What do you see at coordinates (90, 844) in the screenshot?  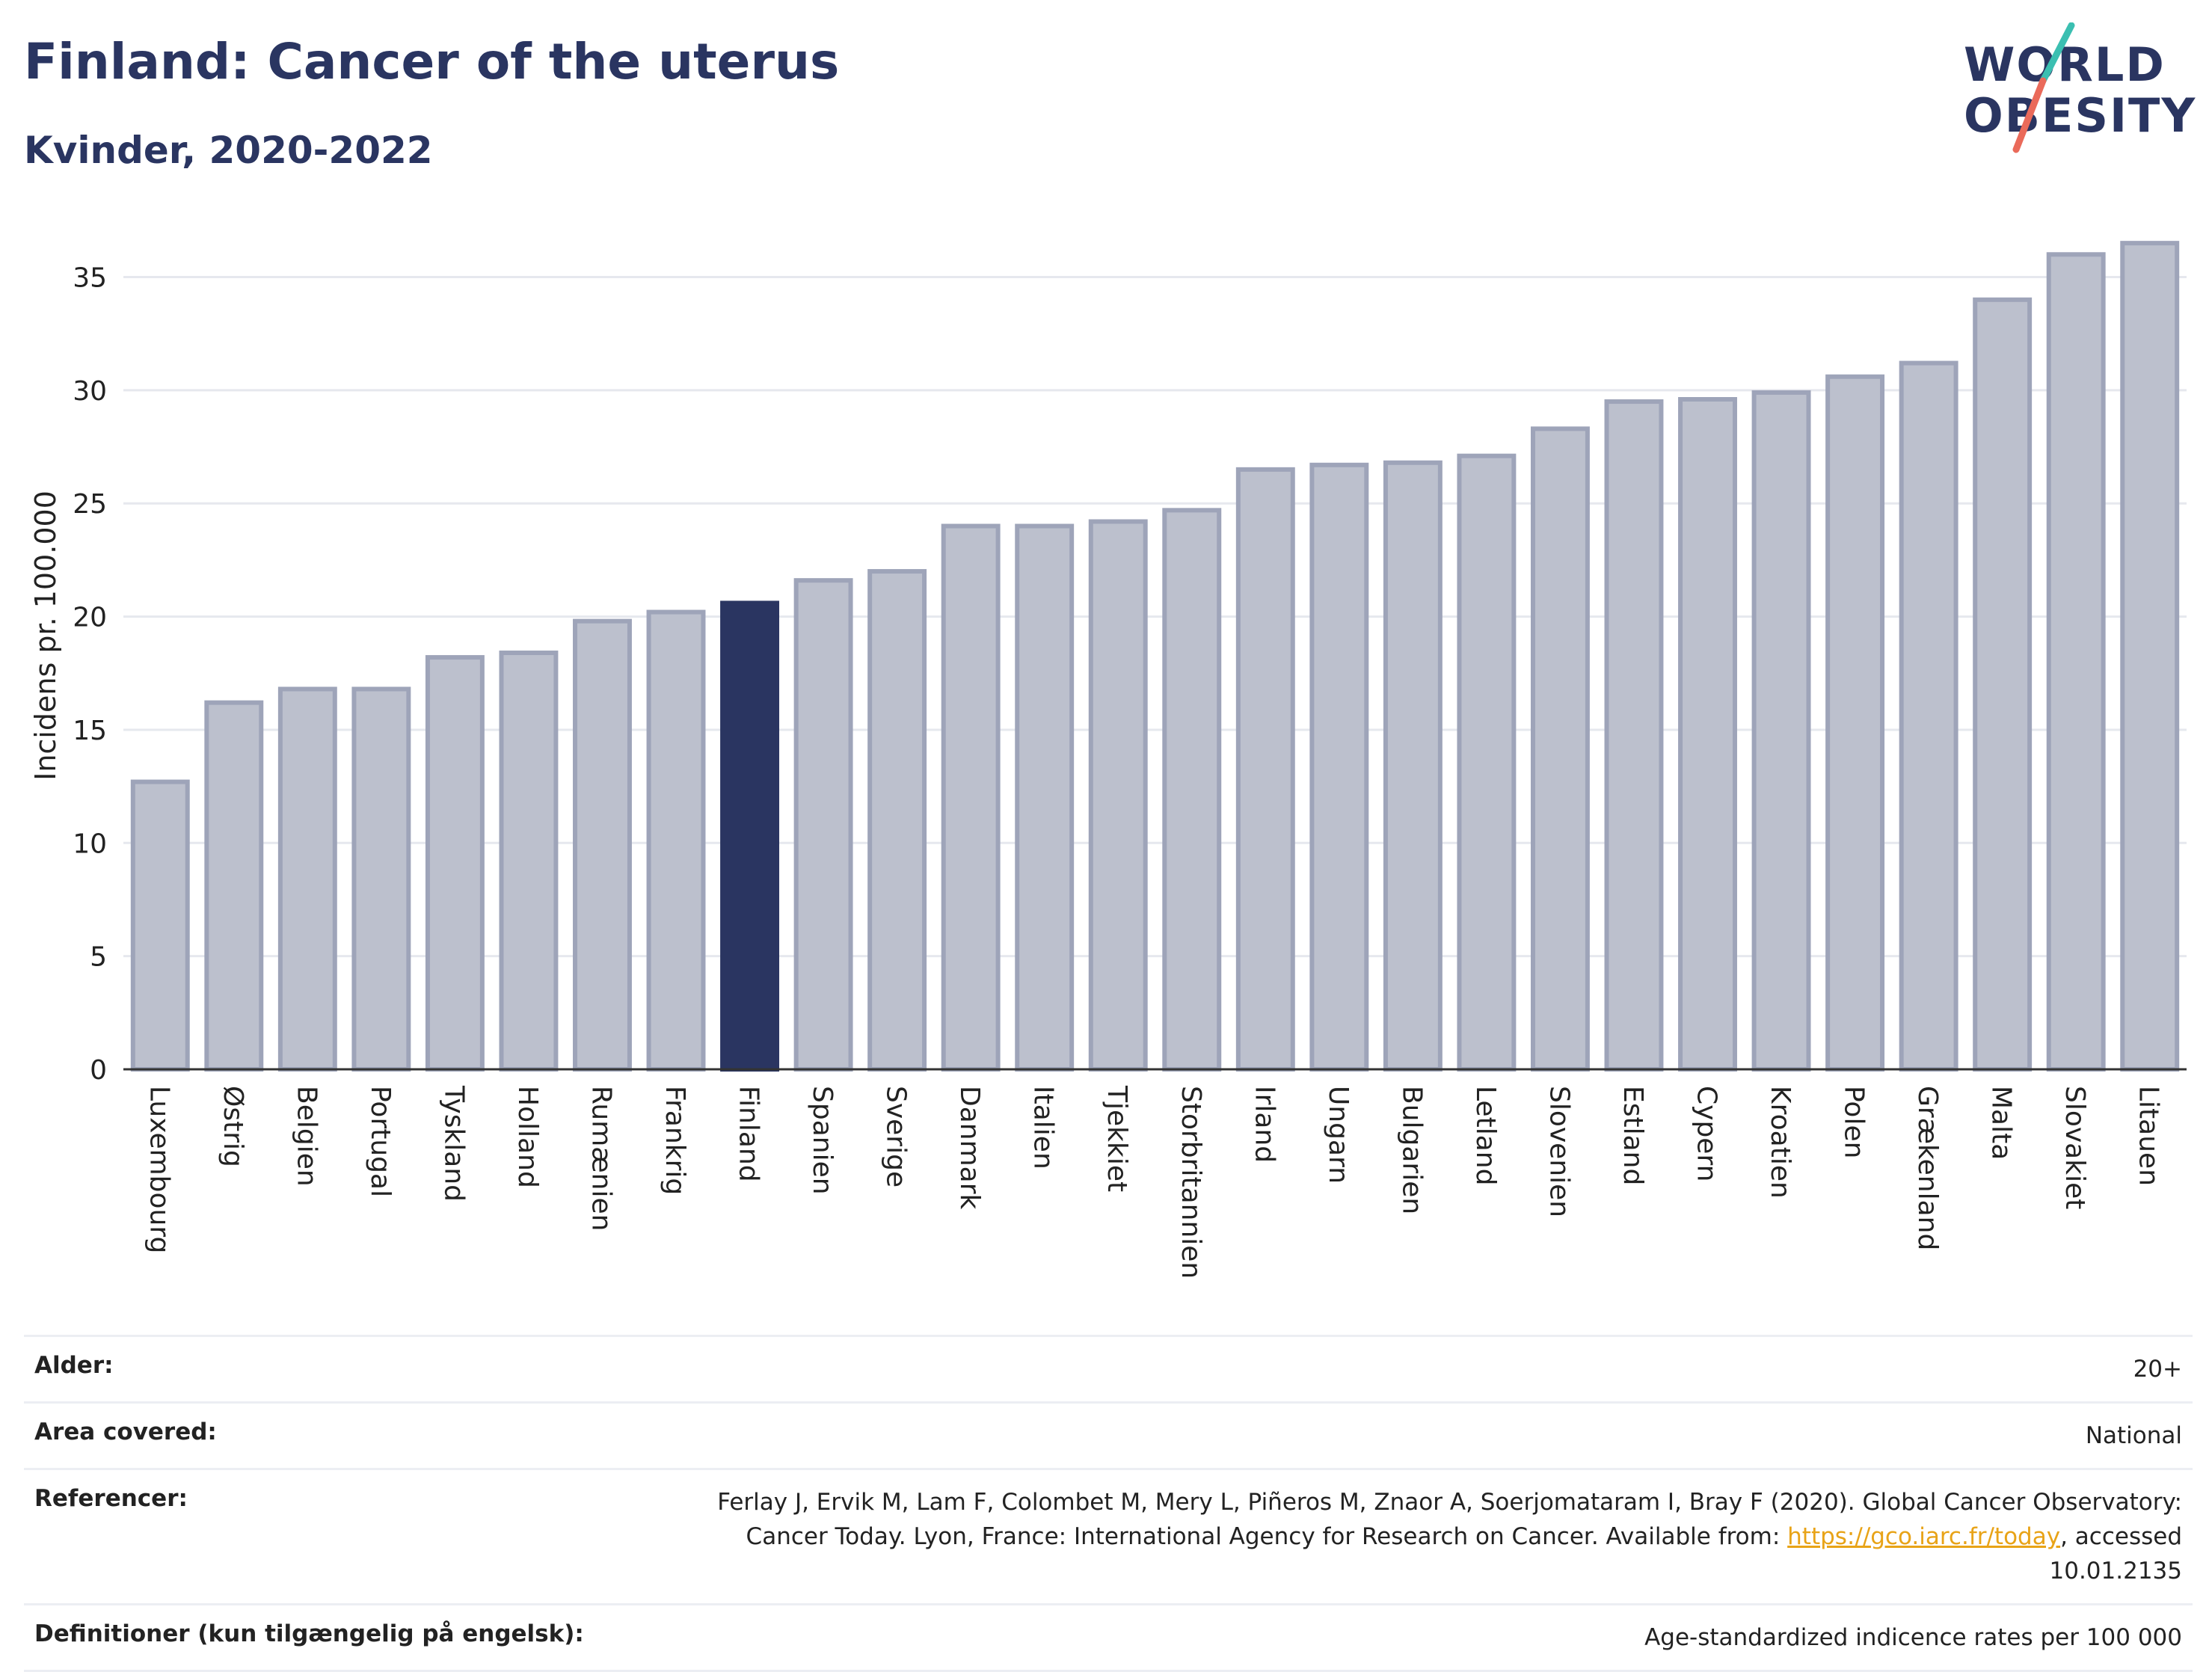 I see `y-tick-label: 10` at bounding box center [90, 844].